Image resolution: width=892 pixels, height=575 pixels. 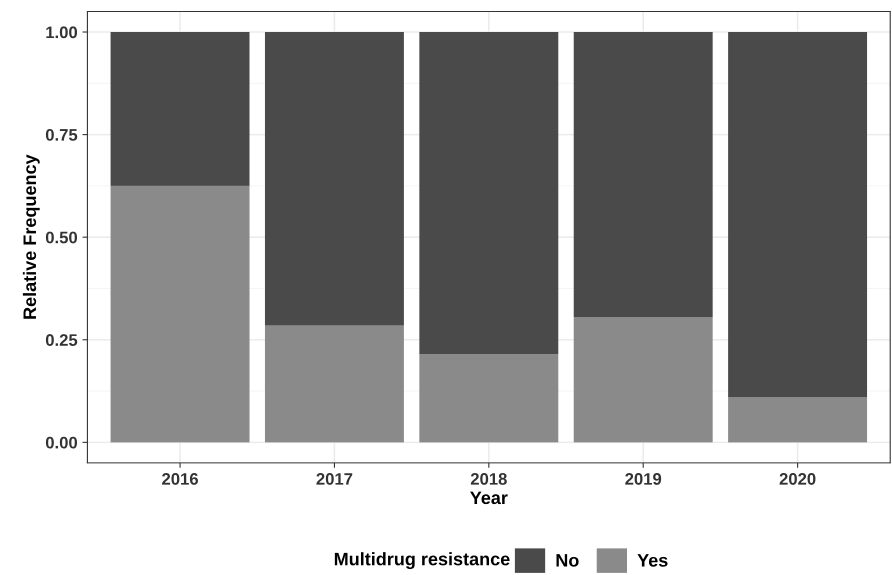 I want to click on y-tick-label: 0.75, so click(x=62, y=135).